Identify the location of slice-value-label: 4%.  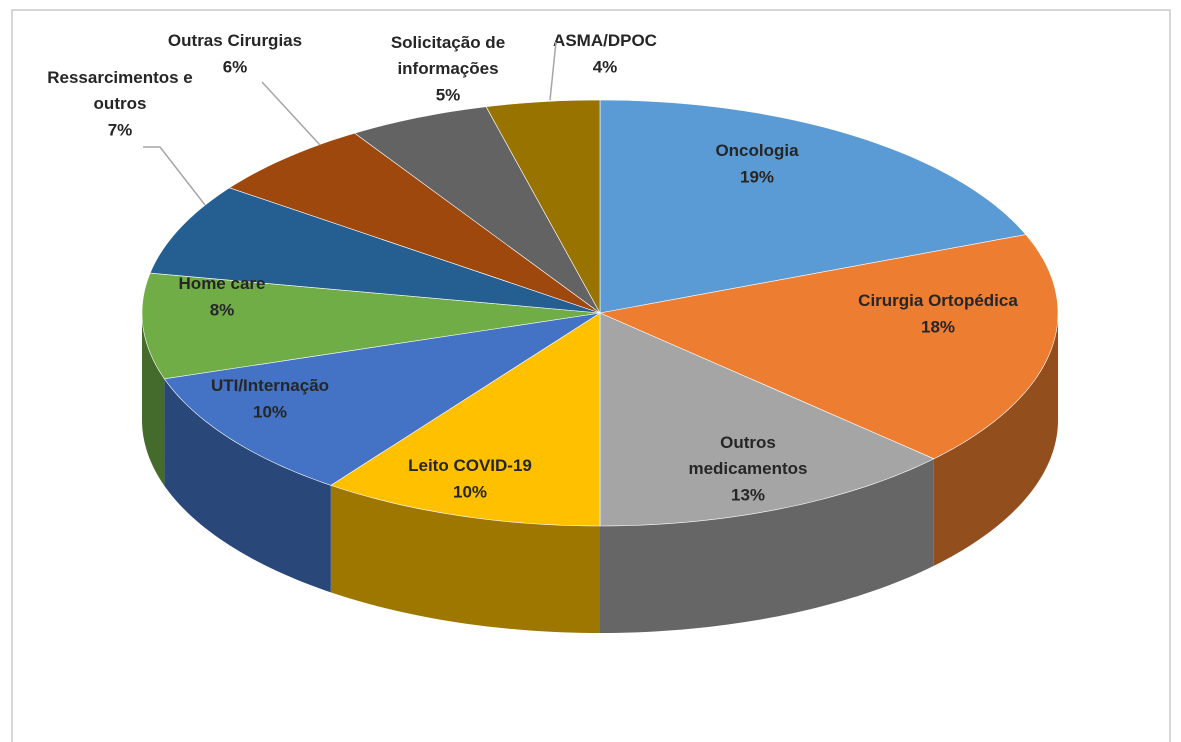
(605, 66).